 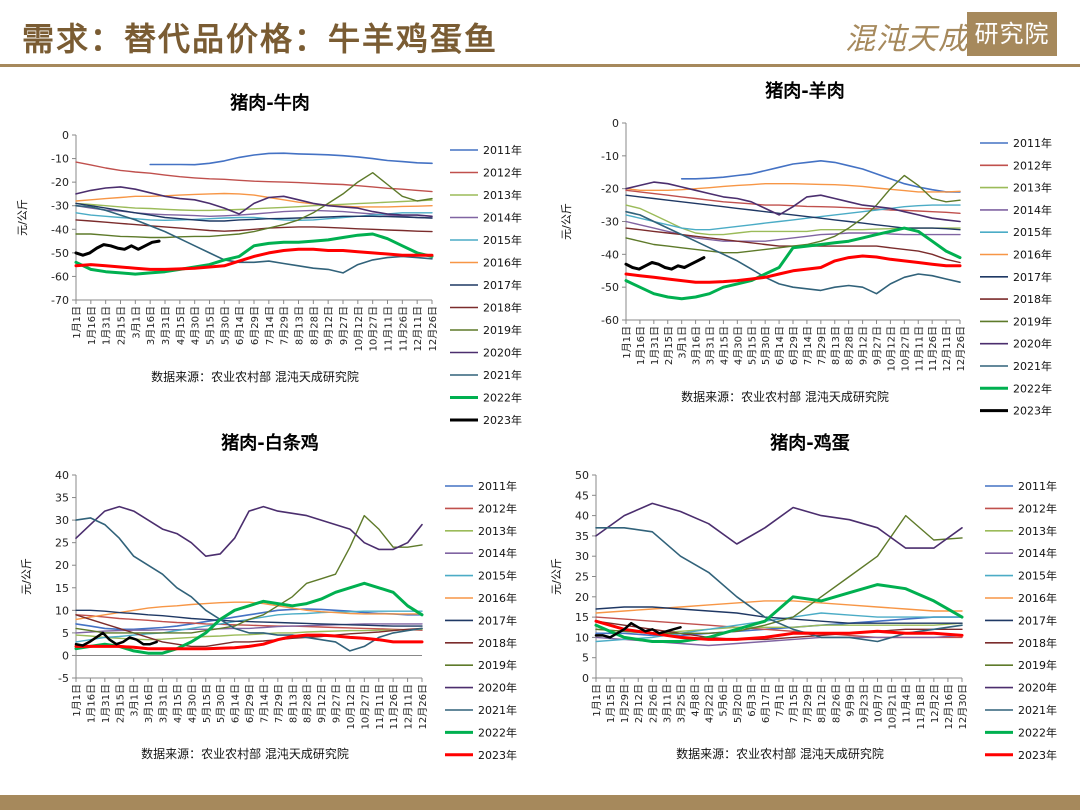 What do you see at coordinates (804, 91) in the screenshot?
I see `chart-title: 猪肉-羊肉` at bounding box center [804, 91].